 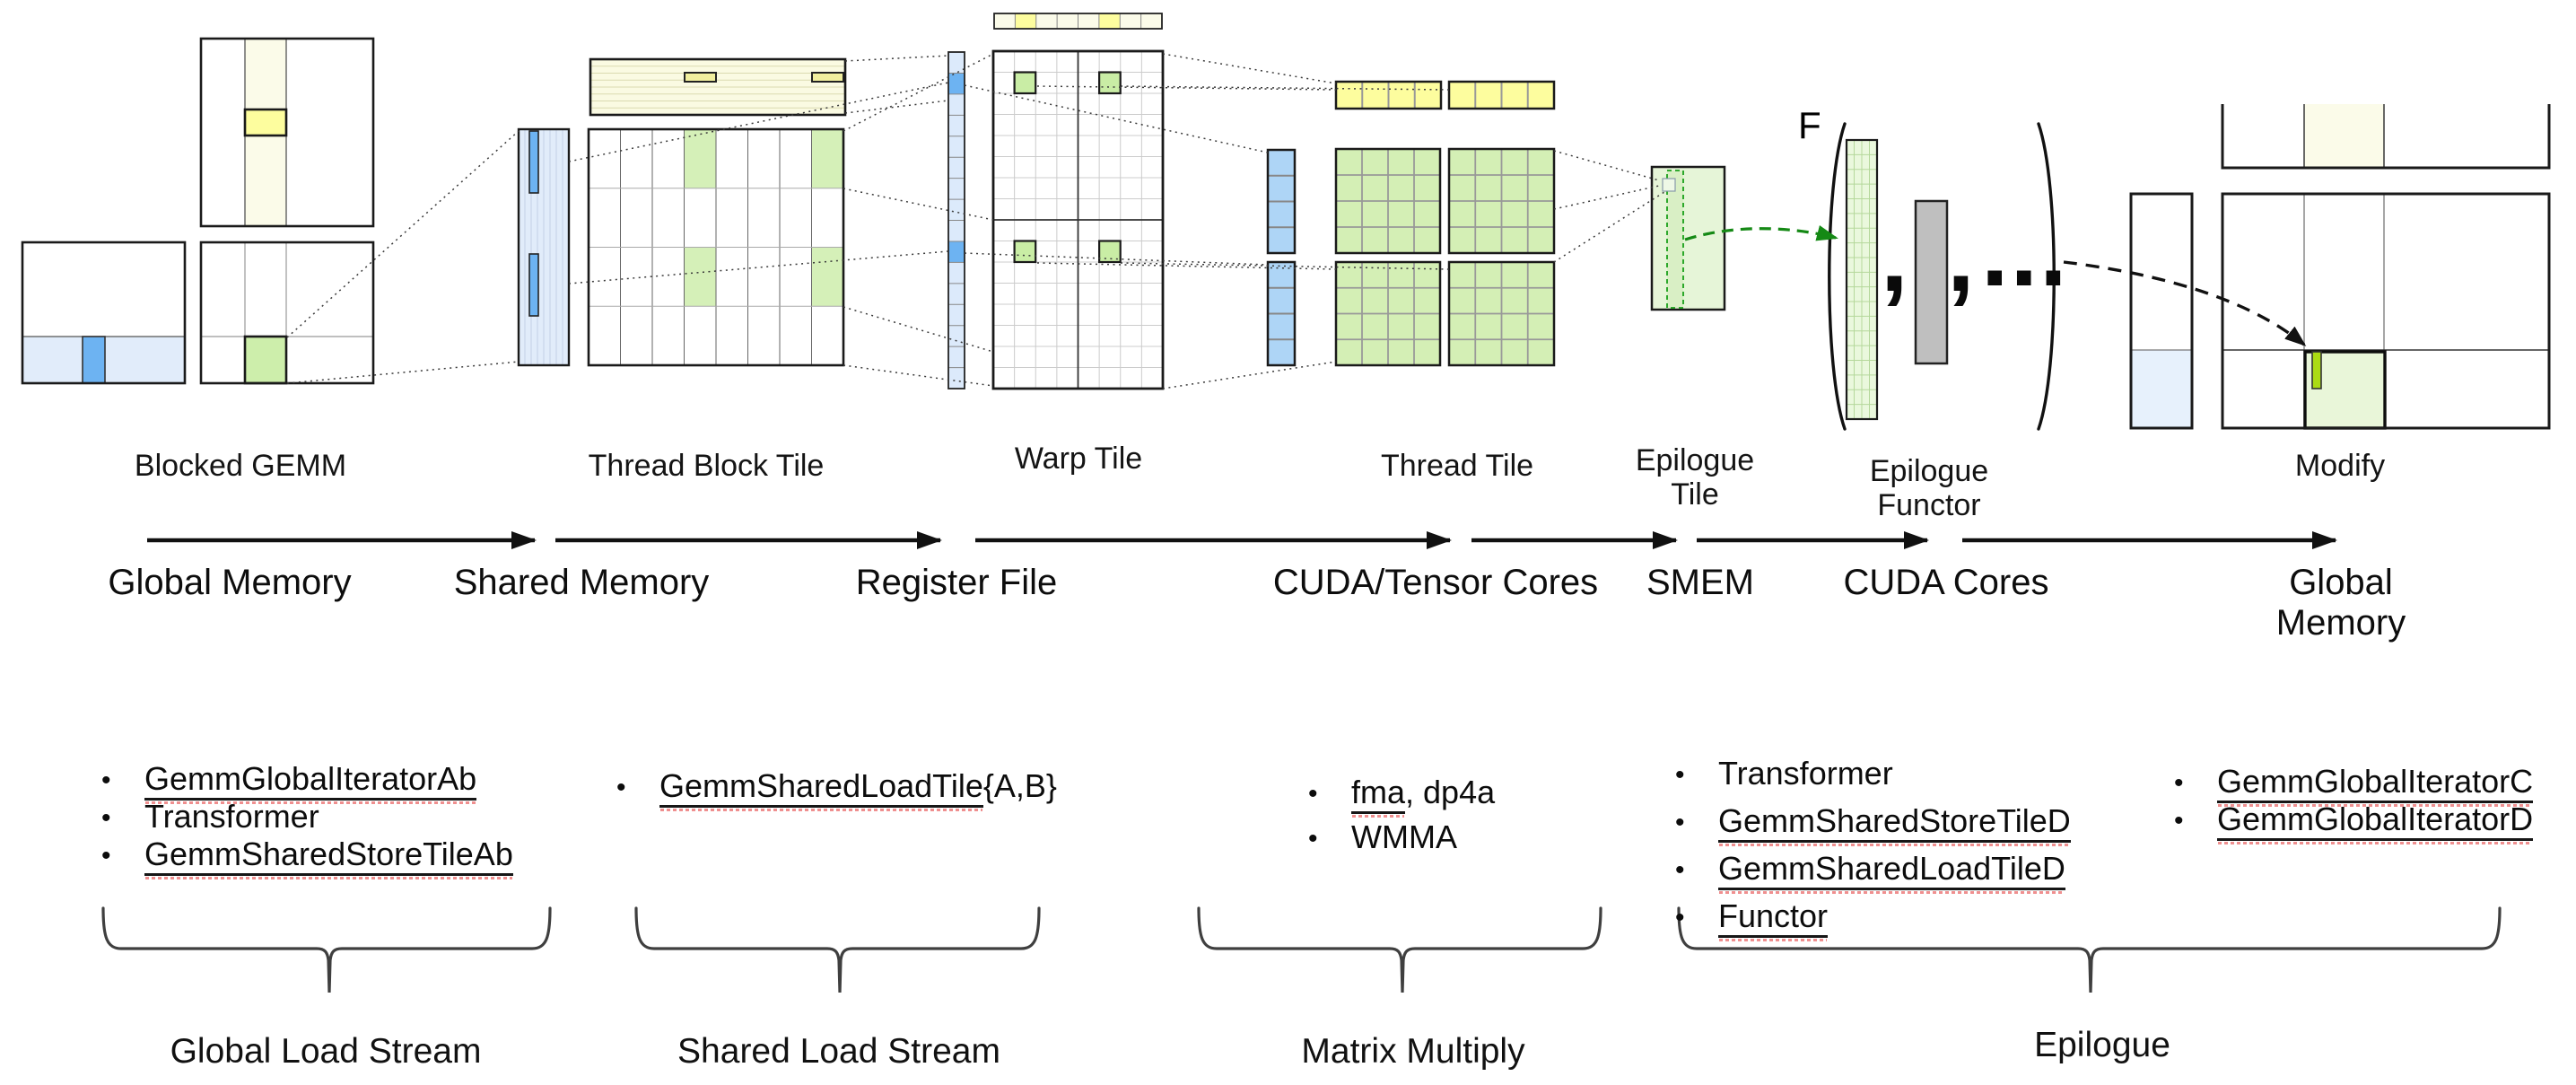 I want to click on list-matrix-multiply: • fma, dp4a • WMMA, so click(x=1397, y=816).